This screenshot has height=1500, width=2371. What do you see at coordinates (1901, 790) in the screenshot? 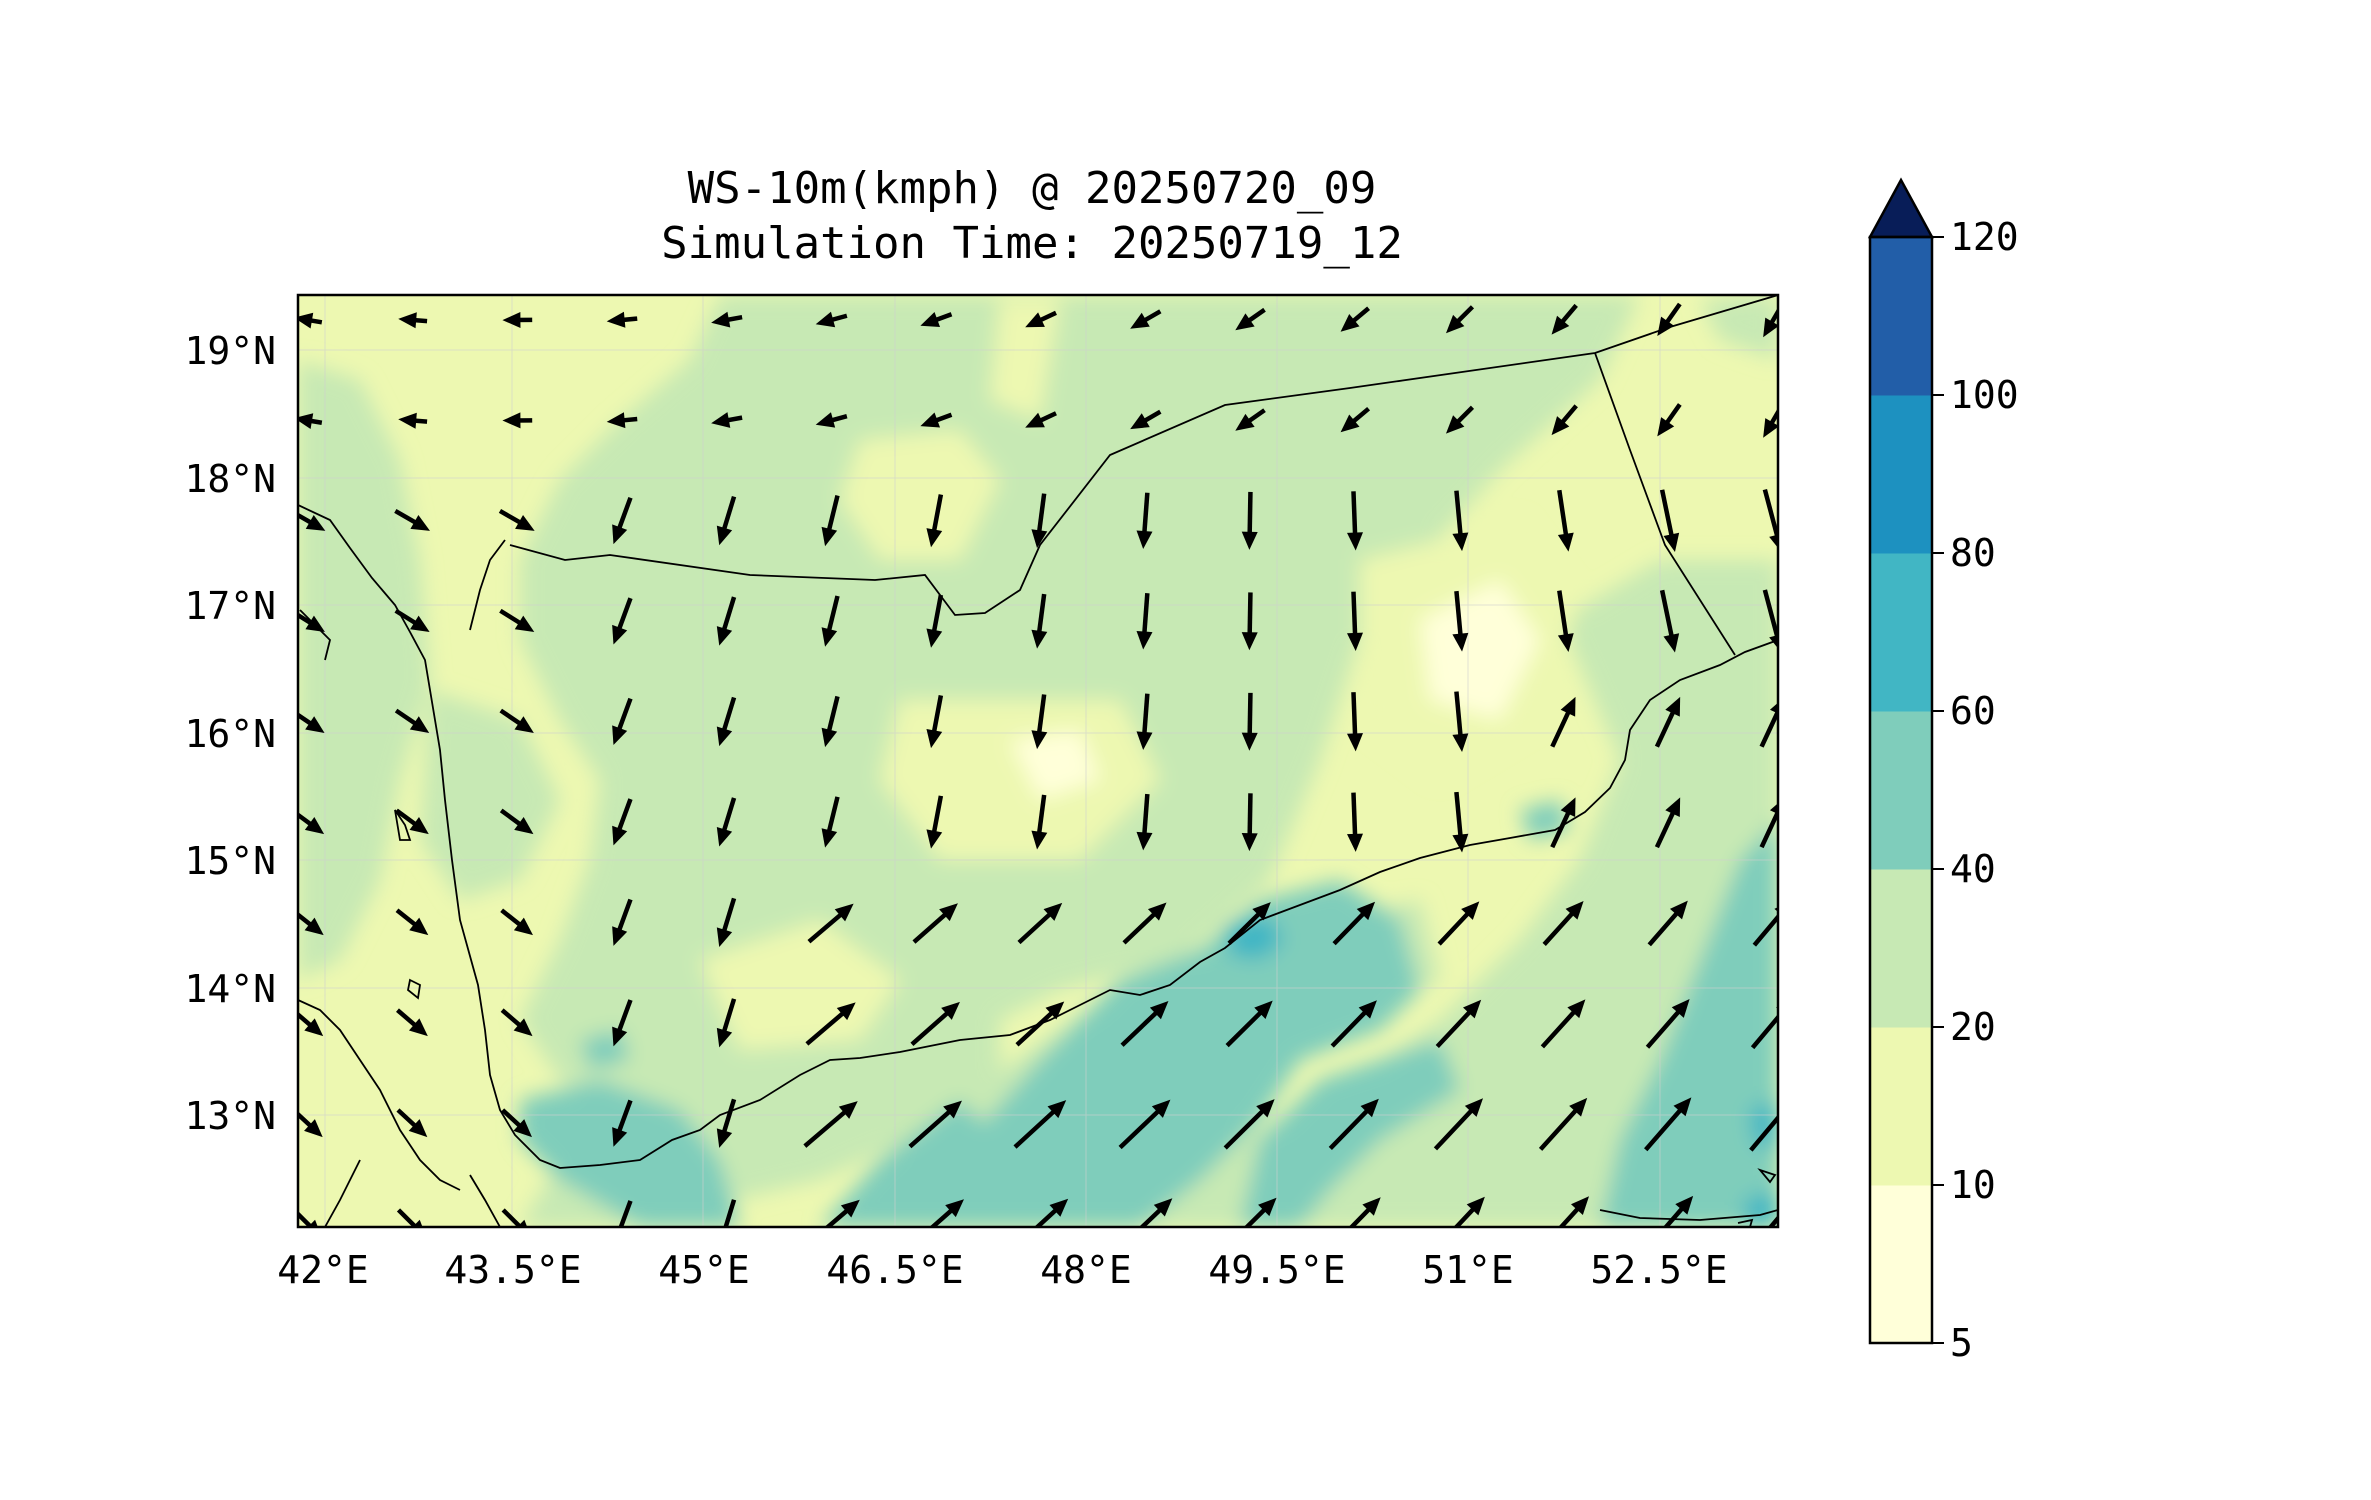
I see `colorbar-frame` at bounding box center [1901, 790].